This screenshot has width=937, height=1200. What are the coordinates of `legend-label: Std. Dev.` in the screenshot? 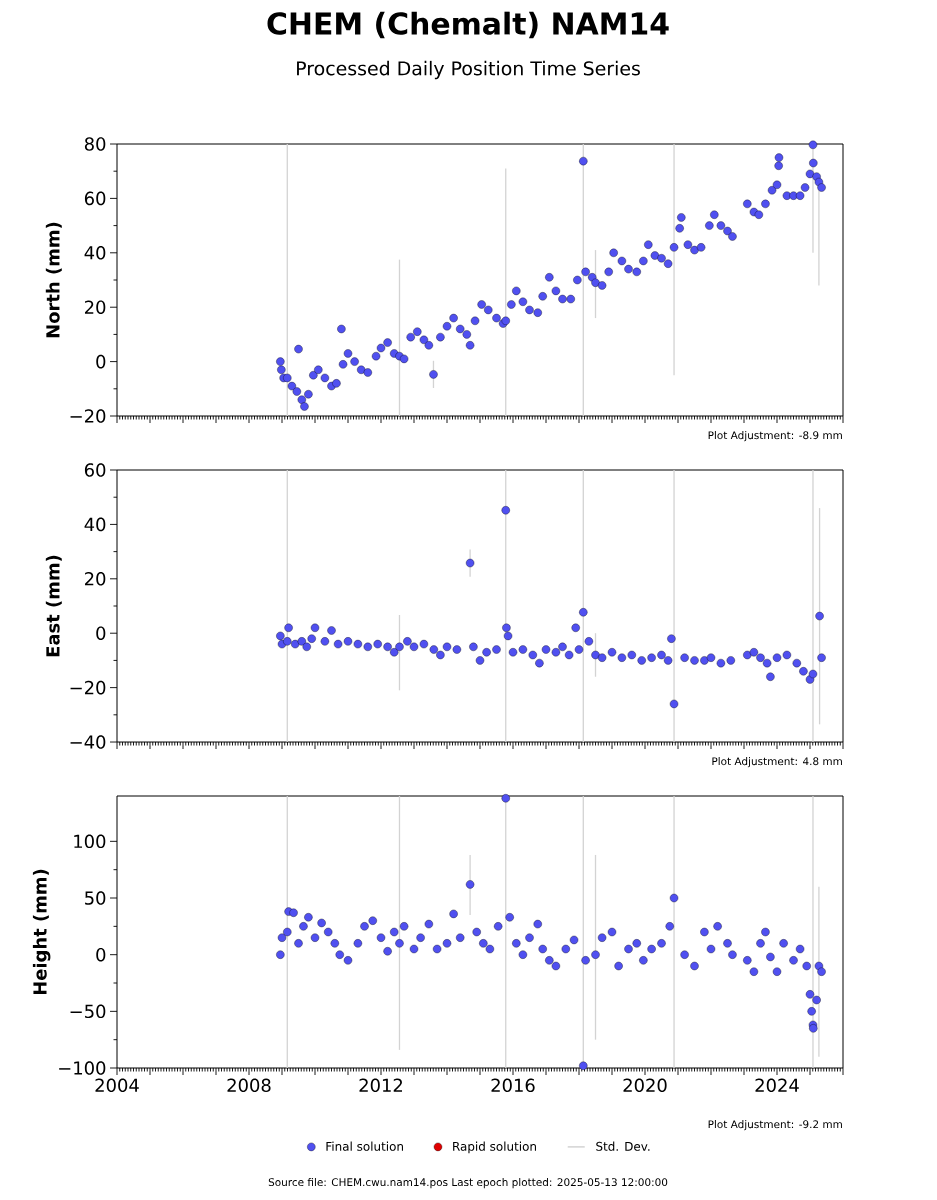 It's located at (623, 1146).